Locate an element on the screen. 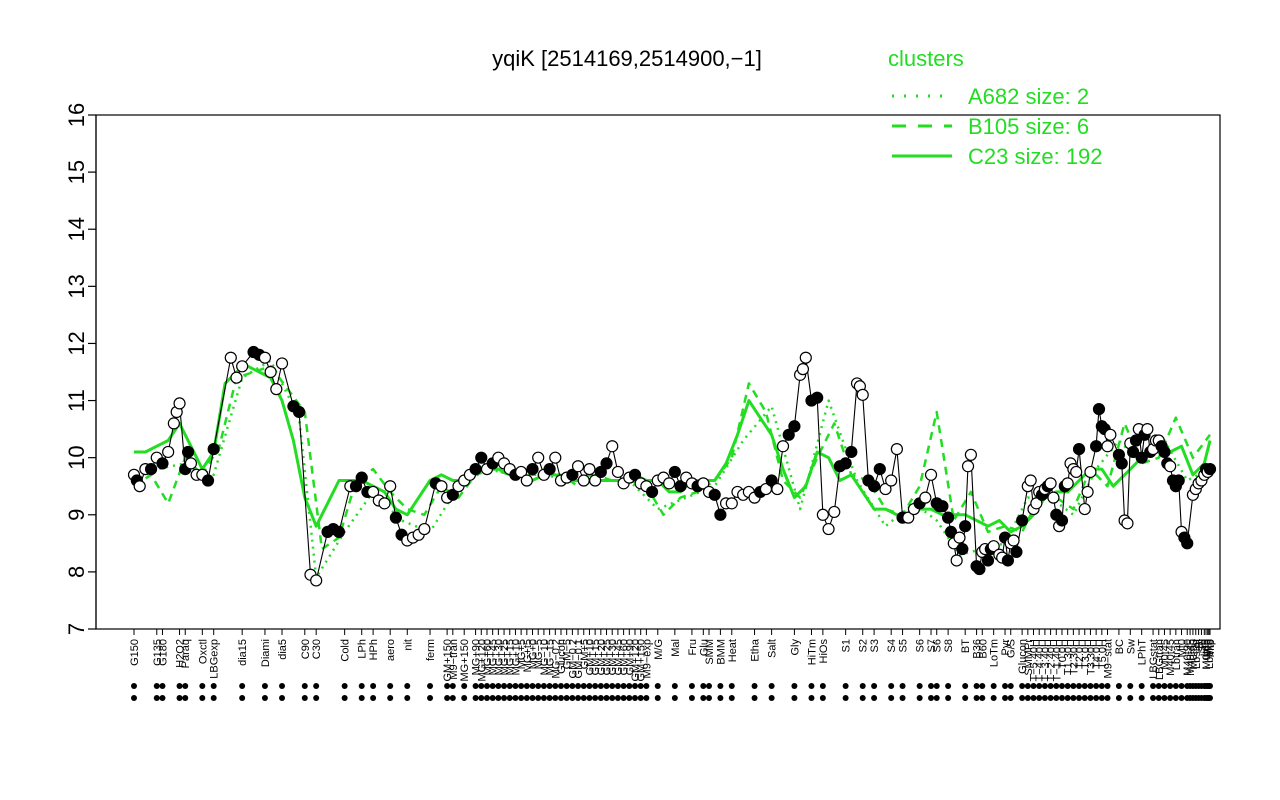 The width and height of the screenshot is (1280, 800). x-tick-label: S8 is located at coordinates (949, 645).